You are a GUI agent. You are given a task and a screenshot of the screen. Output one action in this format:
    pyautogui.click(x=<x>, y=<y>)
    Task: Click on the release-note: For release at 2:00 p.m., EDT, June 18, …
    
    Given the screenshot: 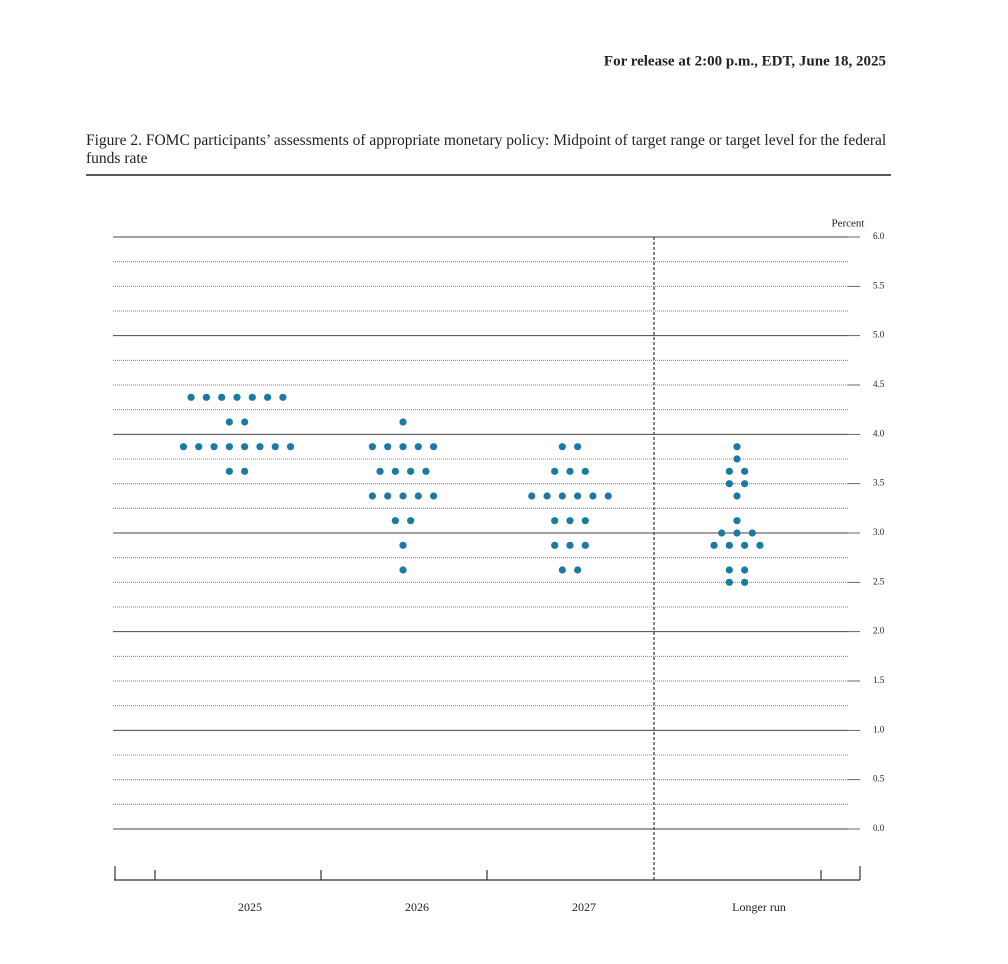 What is the action you would take?
    pyautogui.click(x=745, y=61)
    